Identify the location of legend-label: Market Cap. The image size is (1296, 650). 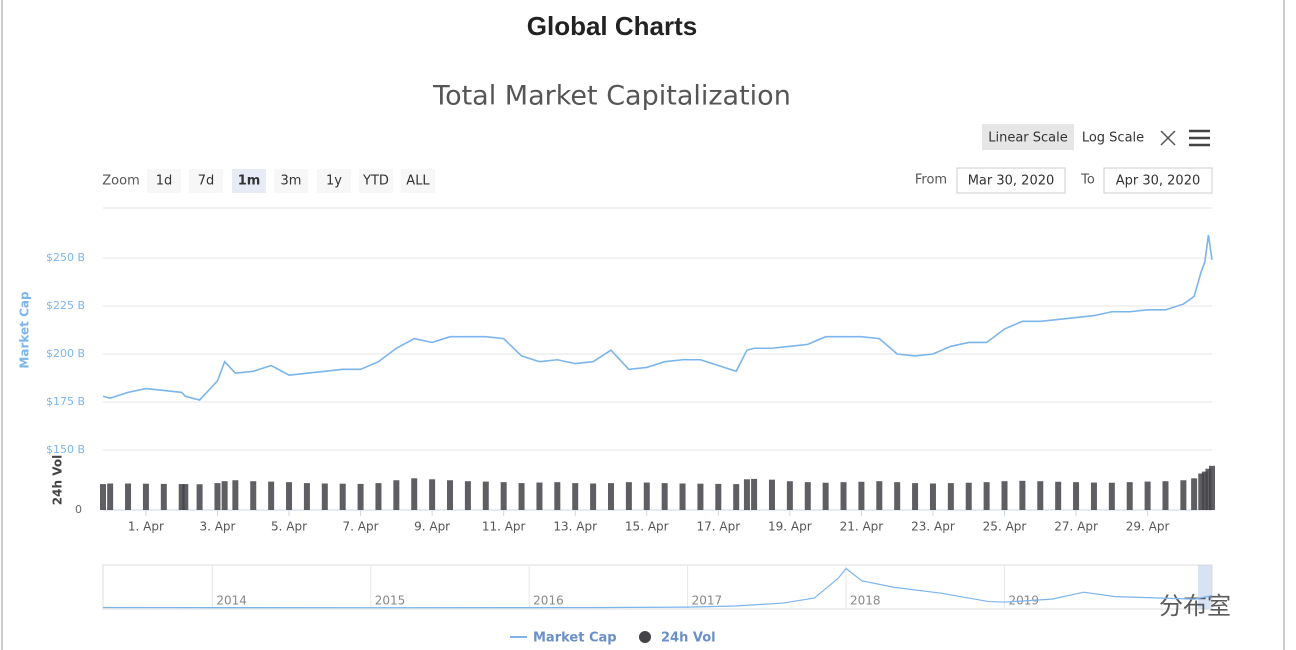
(575, 638).